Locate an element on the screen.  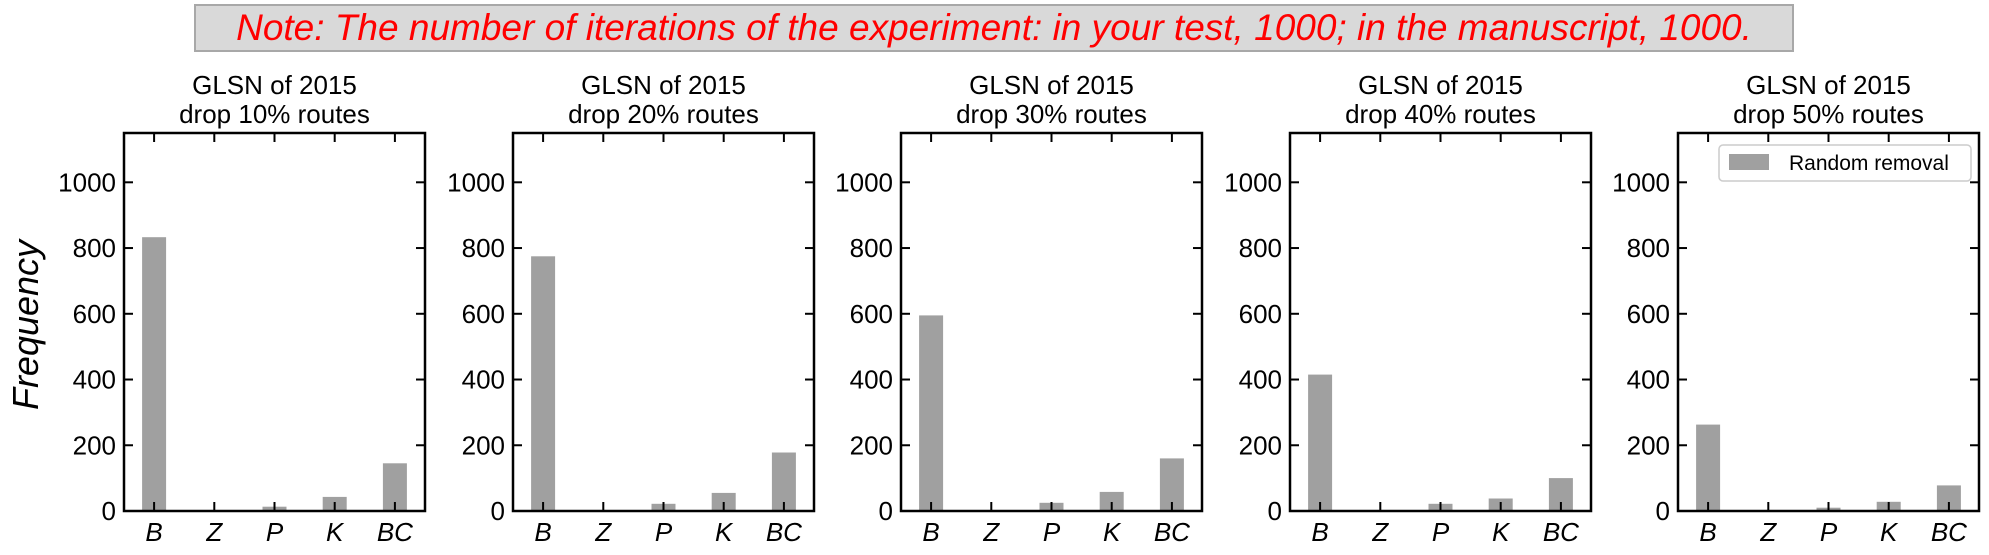
legend: Random removal is located at coordinates (1845, 163).